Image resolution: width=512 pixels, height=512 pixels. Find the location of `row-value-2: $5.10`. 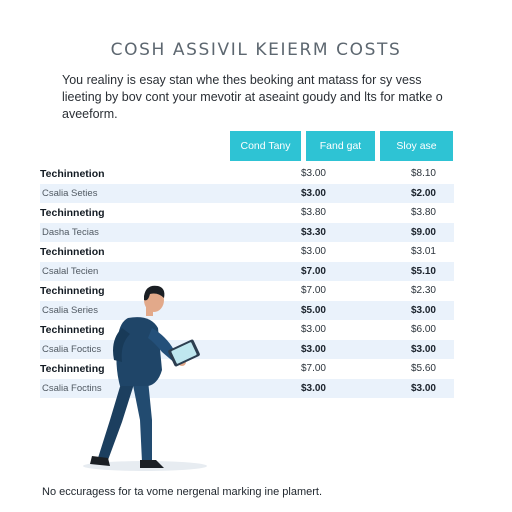

row-value-2: $5.10 is located at coordinates (423, 271).